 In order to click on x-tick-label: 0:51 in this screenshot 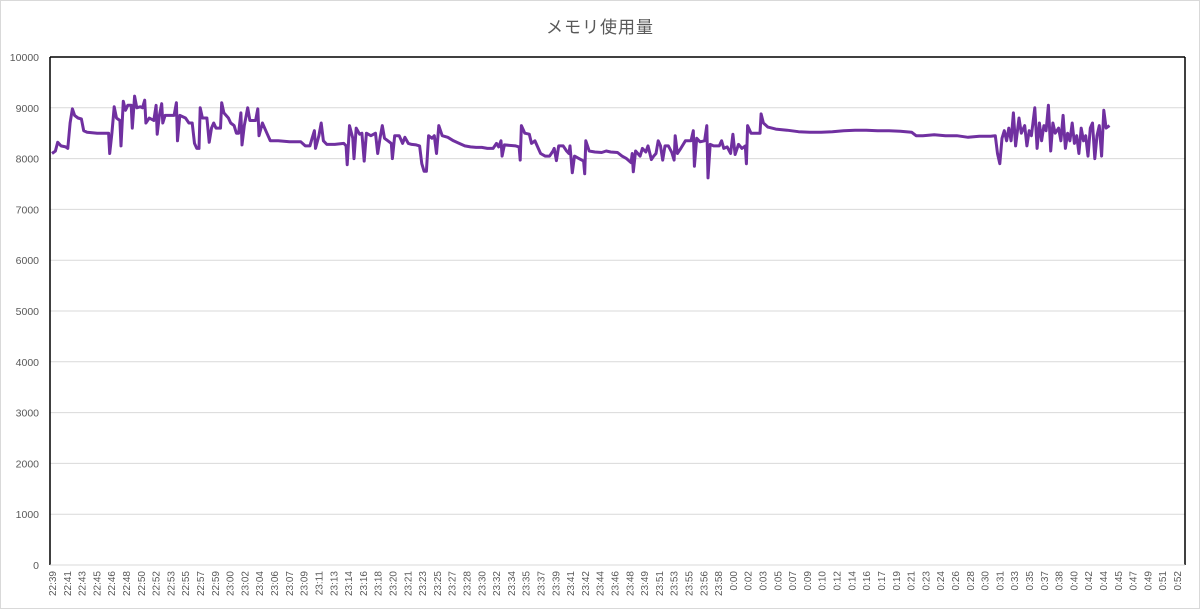, I will do `click(1163, 581)`.